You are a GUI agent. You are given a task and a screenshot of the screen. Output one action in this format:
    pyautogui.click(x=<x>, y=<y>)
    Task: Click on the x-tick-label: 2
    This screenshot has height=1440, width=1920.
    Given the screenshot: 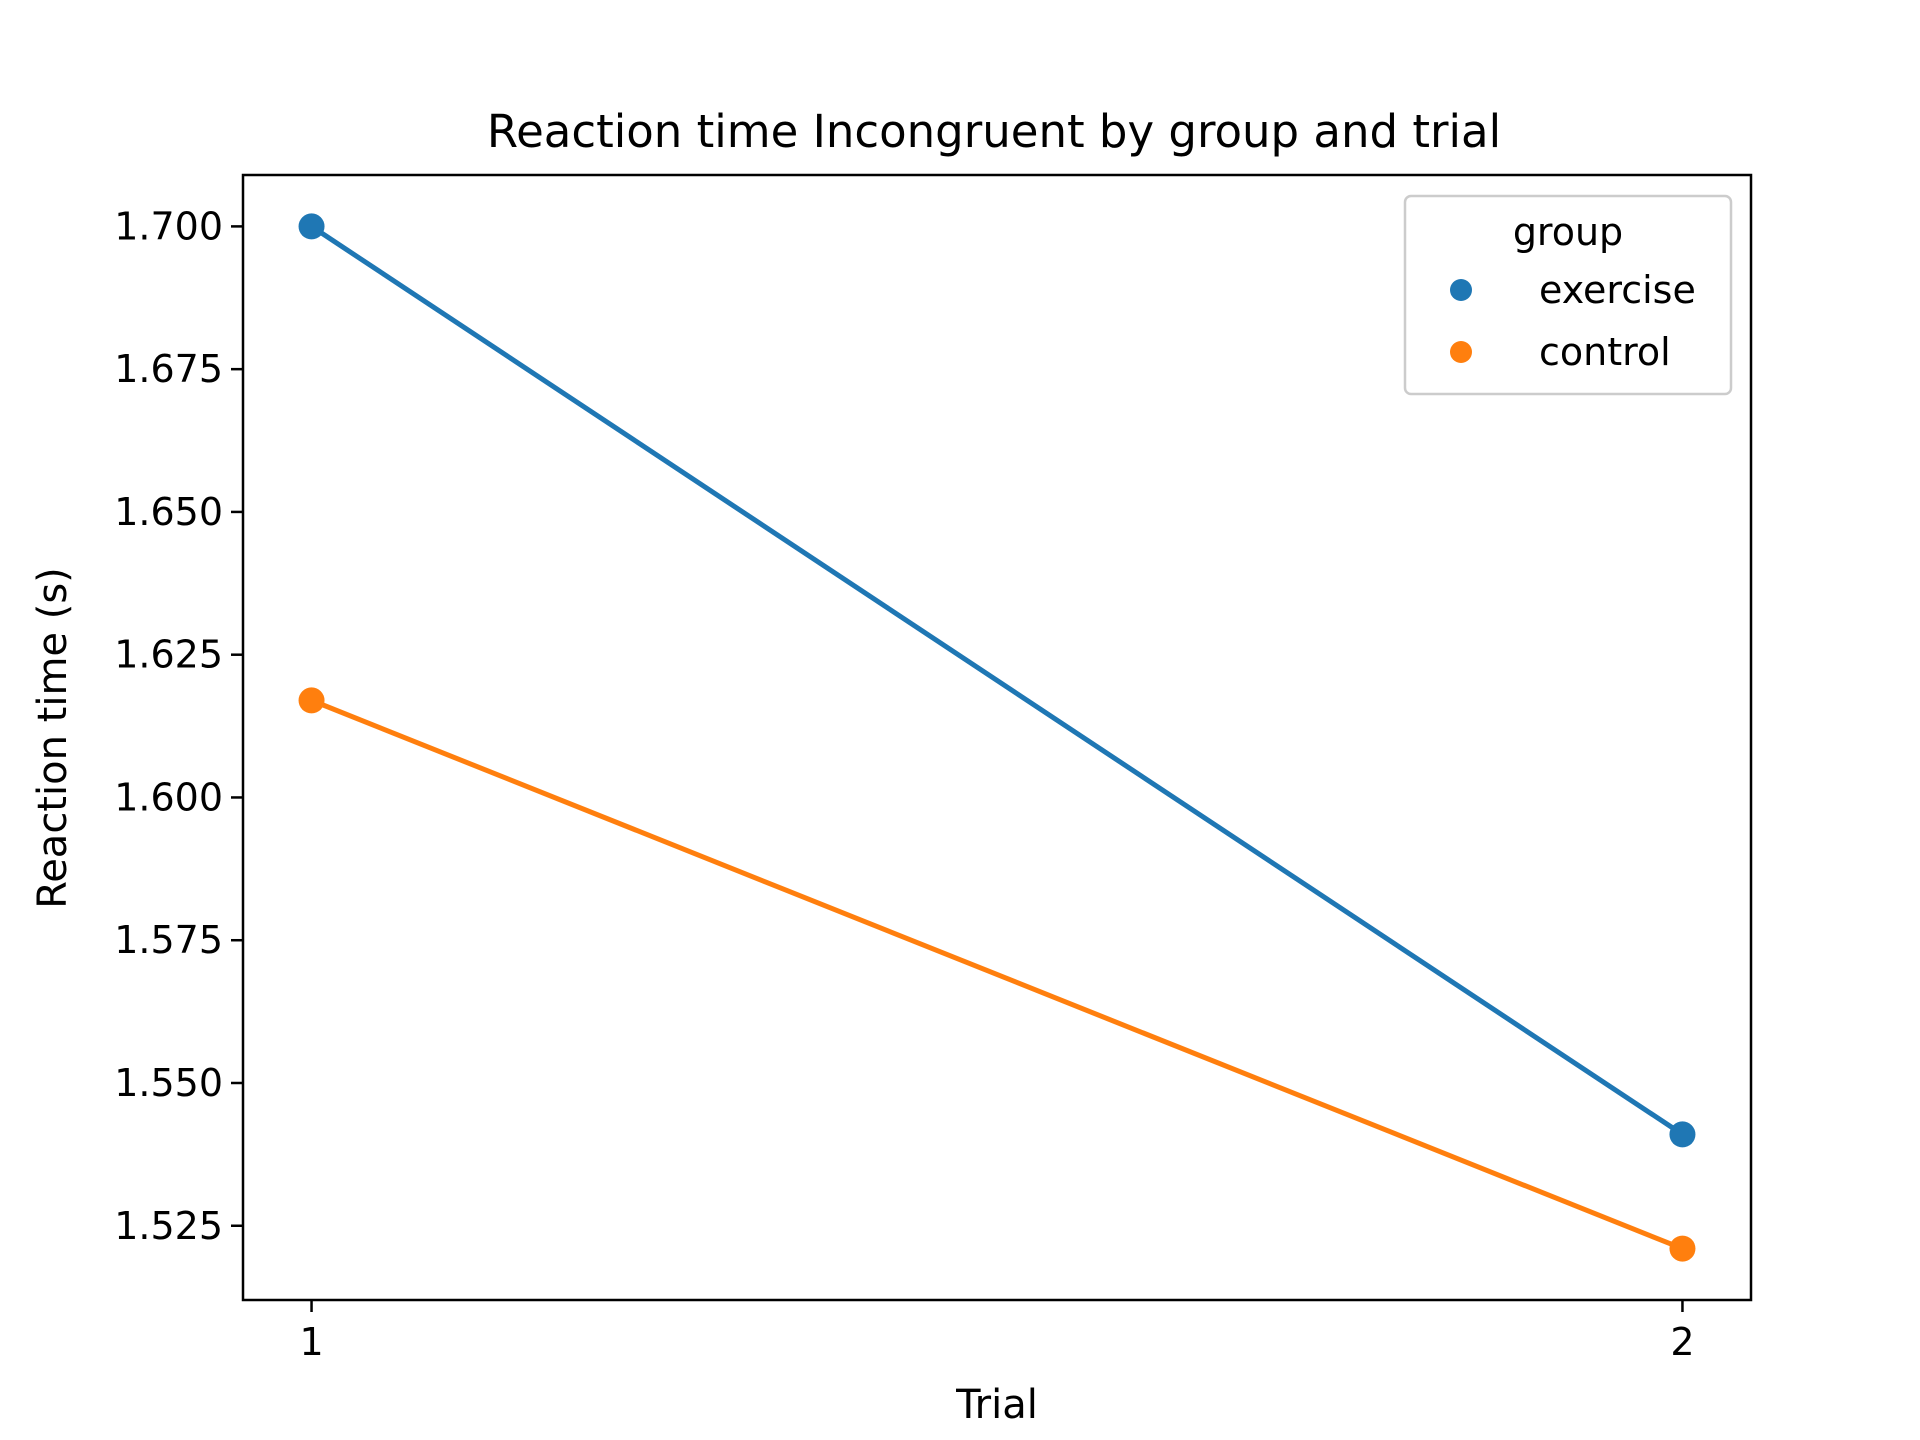 What is the action you would take?
    pyautogui.click(x=1682, y=1342)
    